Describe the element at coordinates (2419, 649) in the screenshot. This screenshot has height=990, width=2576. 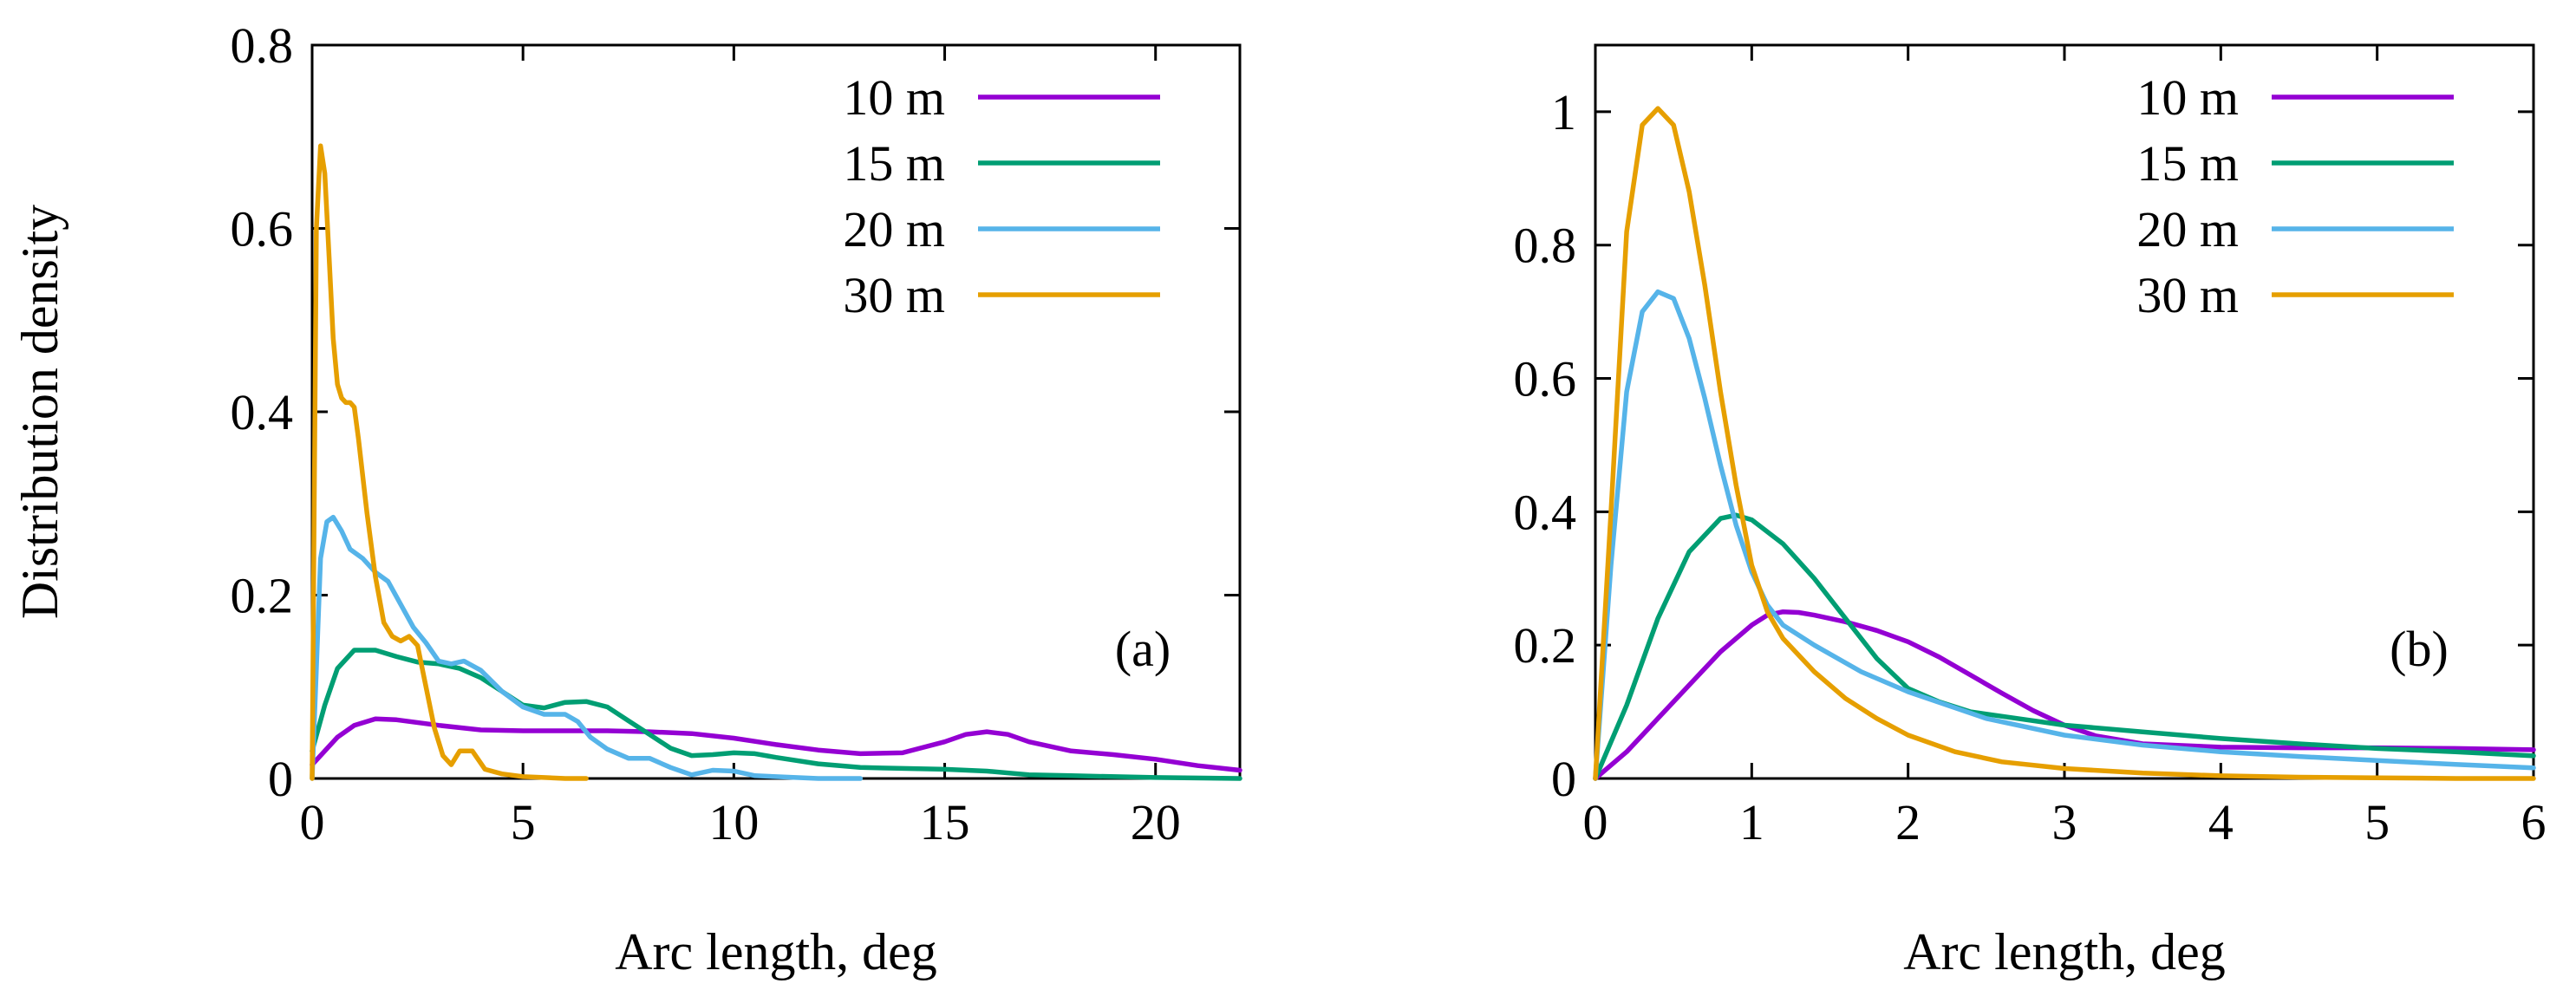
I see `panel-label: (b)` at that location.